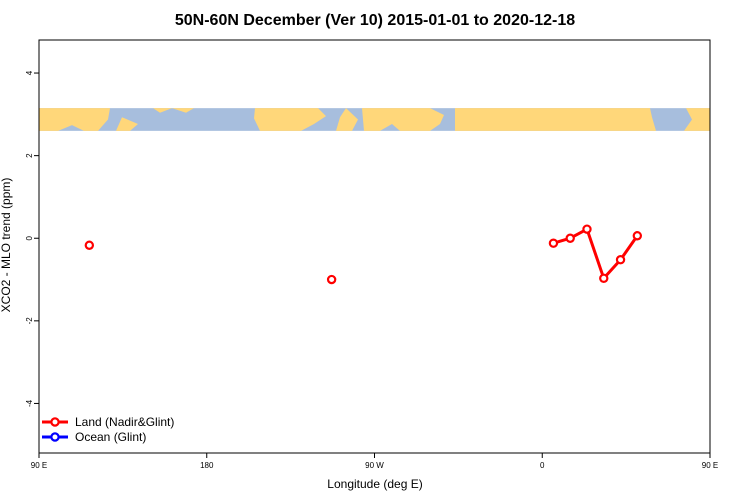 This screenshot has height=500, width=750. I want to click on y-axis: 4 2 0 -2 -4, so click(32, 238).